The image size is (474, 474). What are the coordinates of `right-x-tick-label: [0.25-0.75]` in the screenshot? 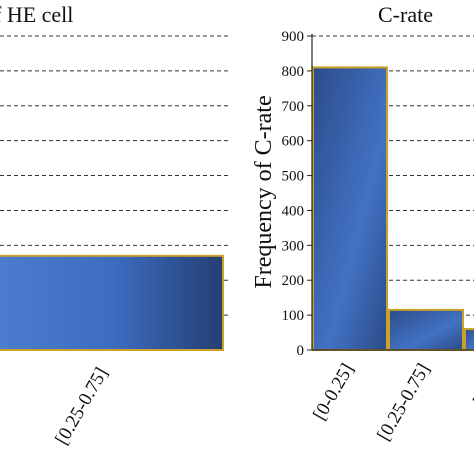 It's located at (403, 402).